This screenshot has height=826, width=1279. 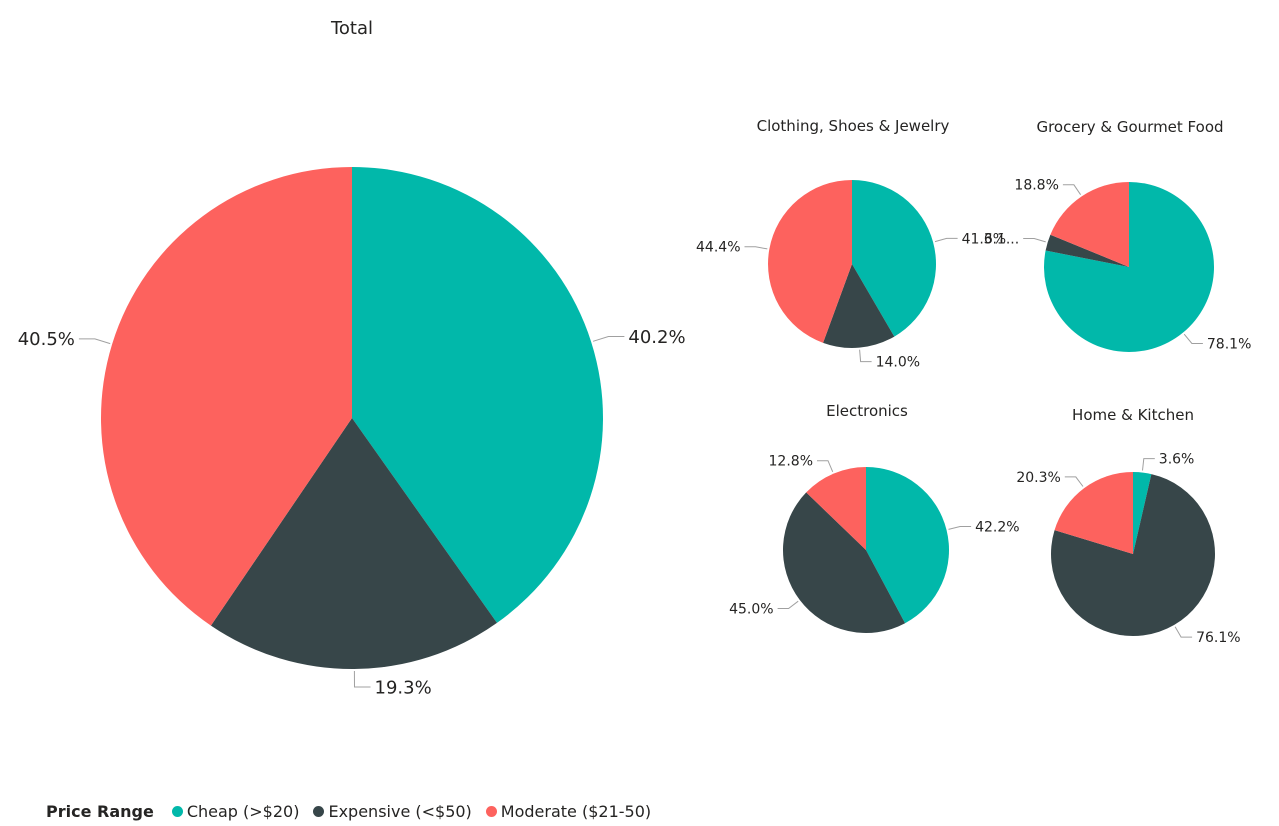 What do you see at coordinates (1148, 464) in the screenshot?
I see `leader-line-home-kitchen-cheap` at bounding box center [1148, 464].